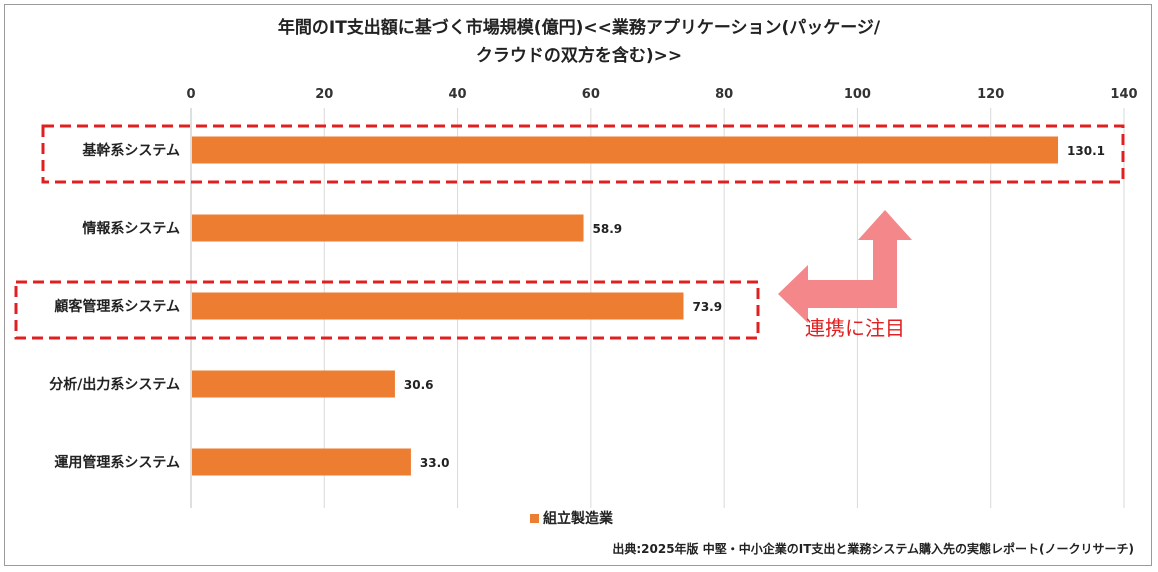  I want to click on x-tick-label: 140, so click(1123, 94).